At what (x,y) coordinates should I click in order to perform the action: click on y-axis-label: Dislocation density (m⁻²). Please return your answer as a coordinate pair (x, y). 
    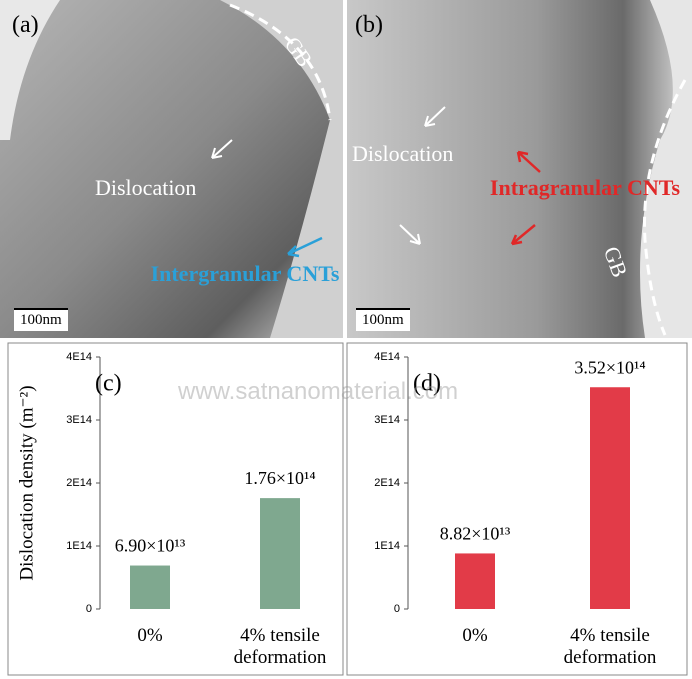
    Looking at the image, I should click on (26, 482).